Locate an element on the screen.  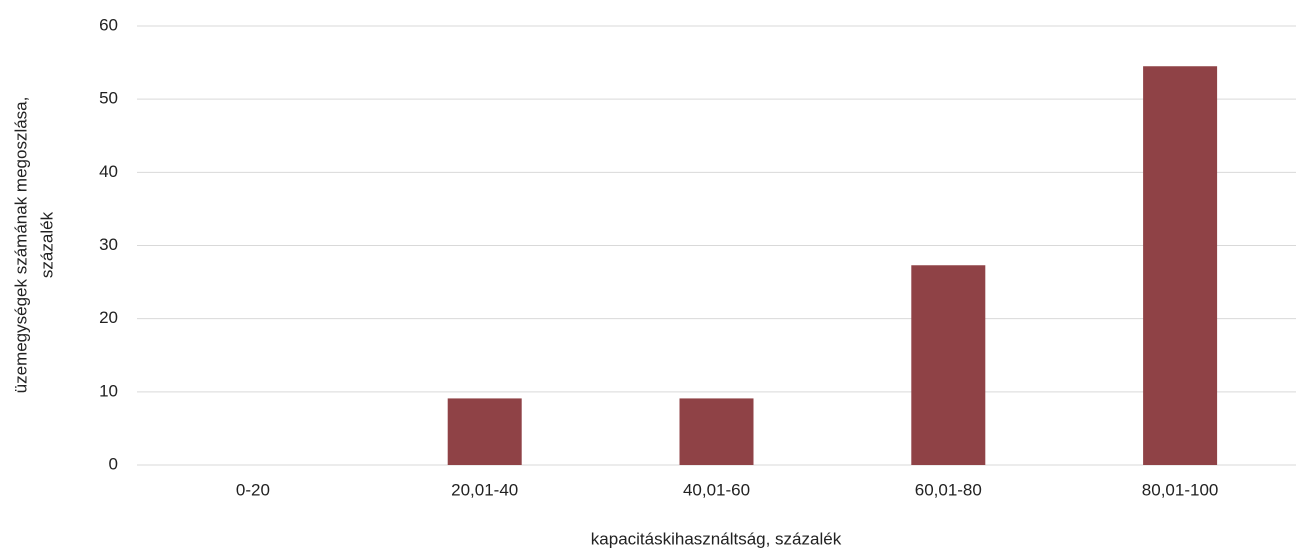
x-tick-label: 40,01-60 is located at coordinates (716, 489).